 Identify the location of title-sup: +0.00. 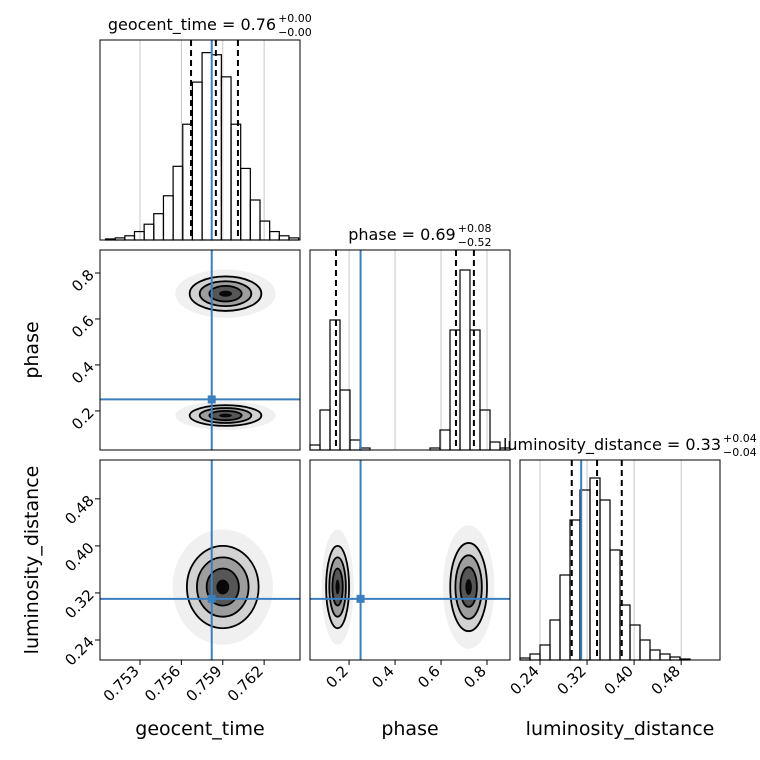
(295, 18).